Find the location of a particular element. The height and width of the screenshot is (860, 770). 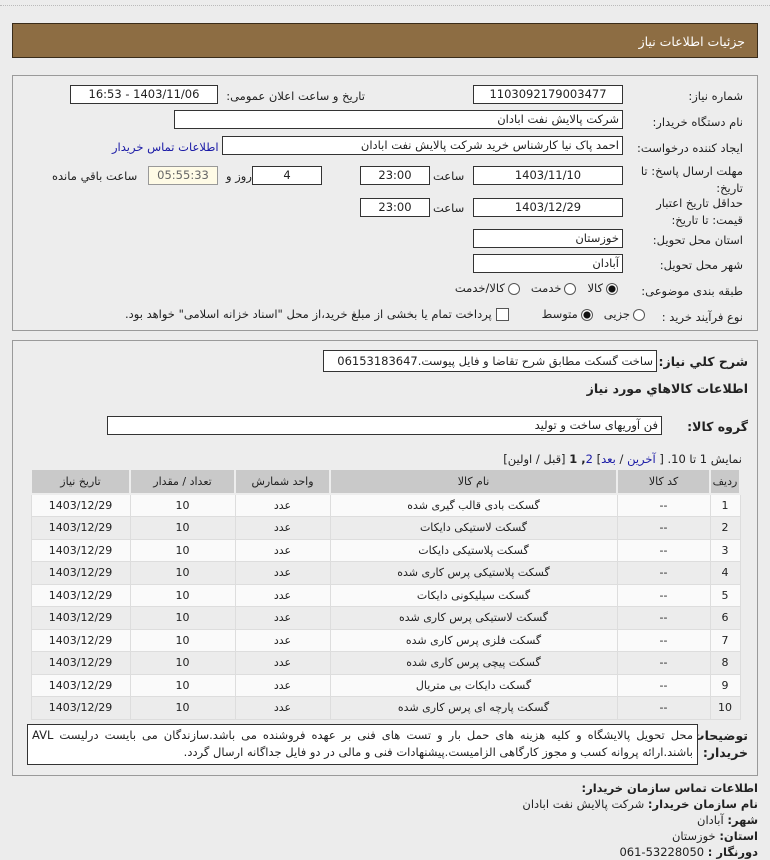

remaining-label: ساعت باقي مانده is located at coordinates (95, 176).